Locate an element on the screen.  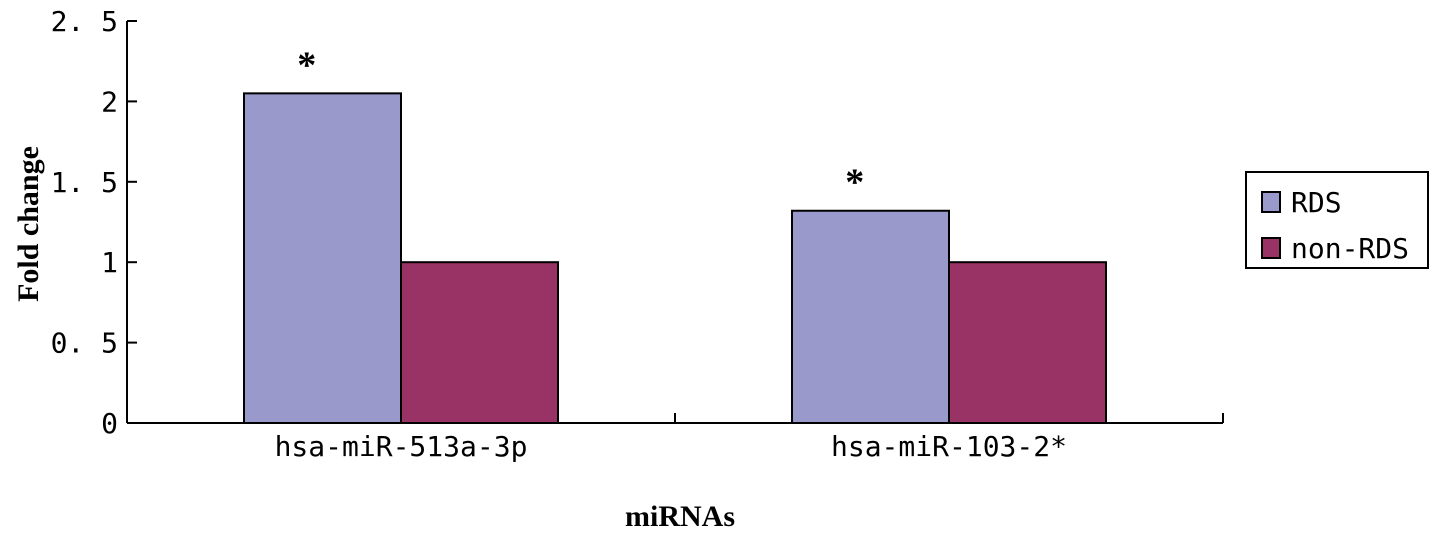
y-tick-label: 1. 5 is located at coordinates (84, 182).